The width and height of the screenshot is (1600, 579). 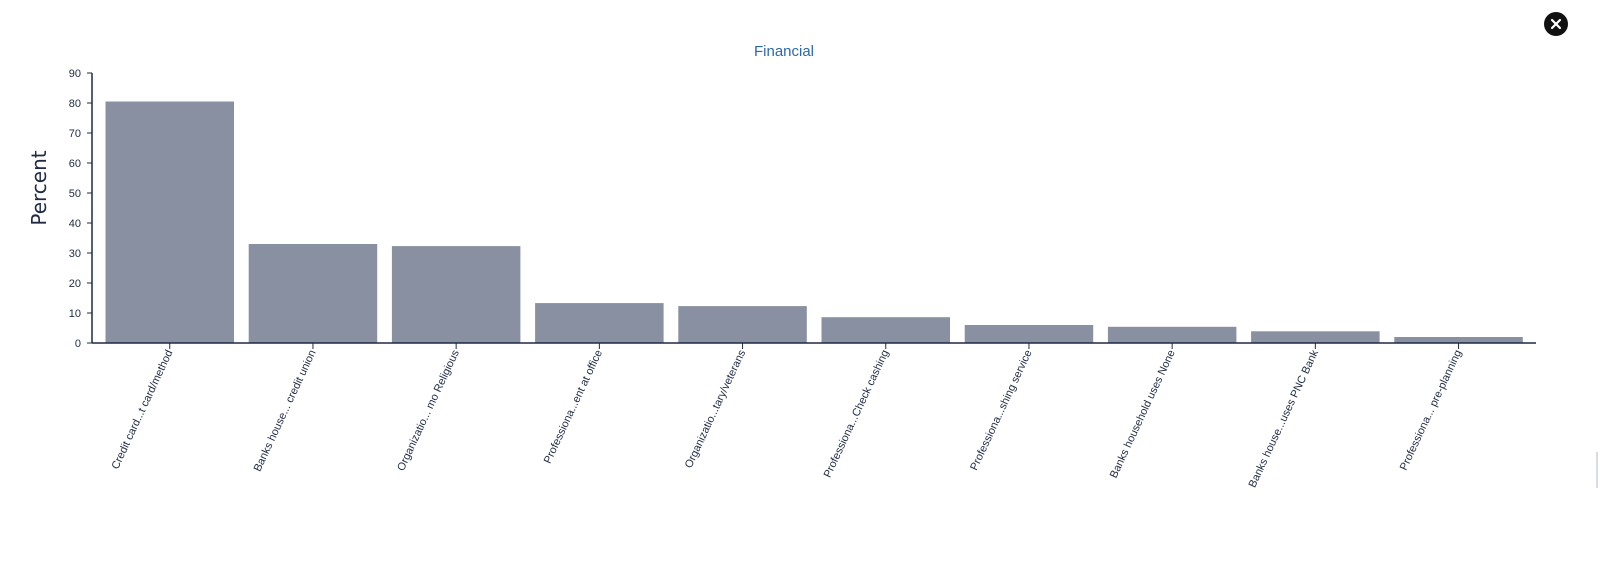 What do you see at coordinates (75, 104) in the screenshot?
I see `y-tick-label: 80` at bounding box center [75, 104].